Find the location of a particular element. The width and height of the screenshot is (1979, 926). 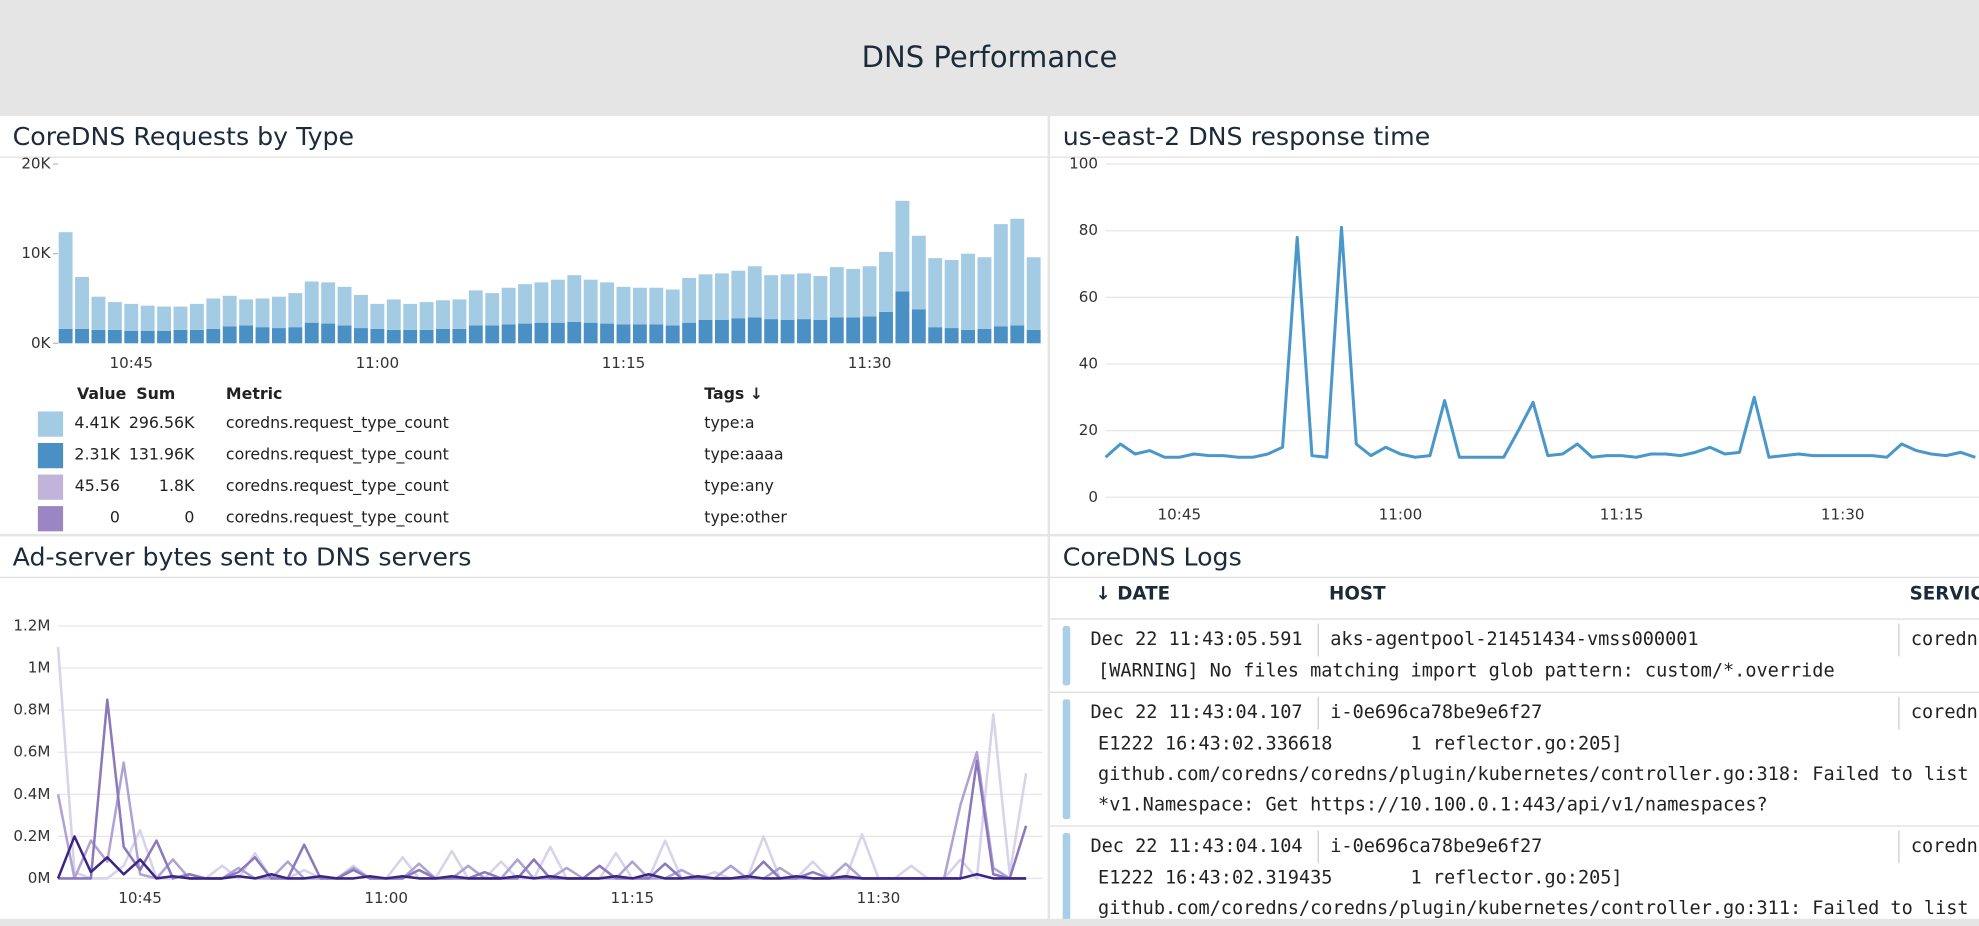

x-tick-label: 11:00 is located at coordinates (1401, 514).